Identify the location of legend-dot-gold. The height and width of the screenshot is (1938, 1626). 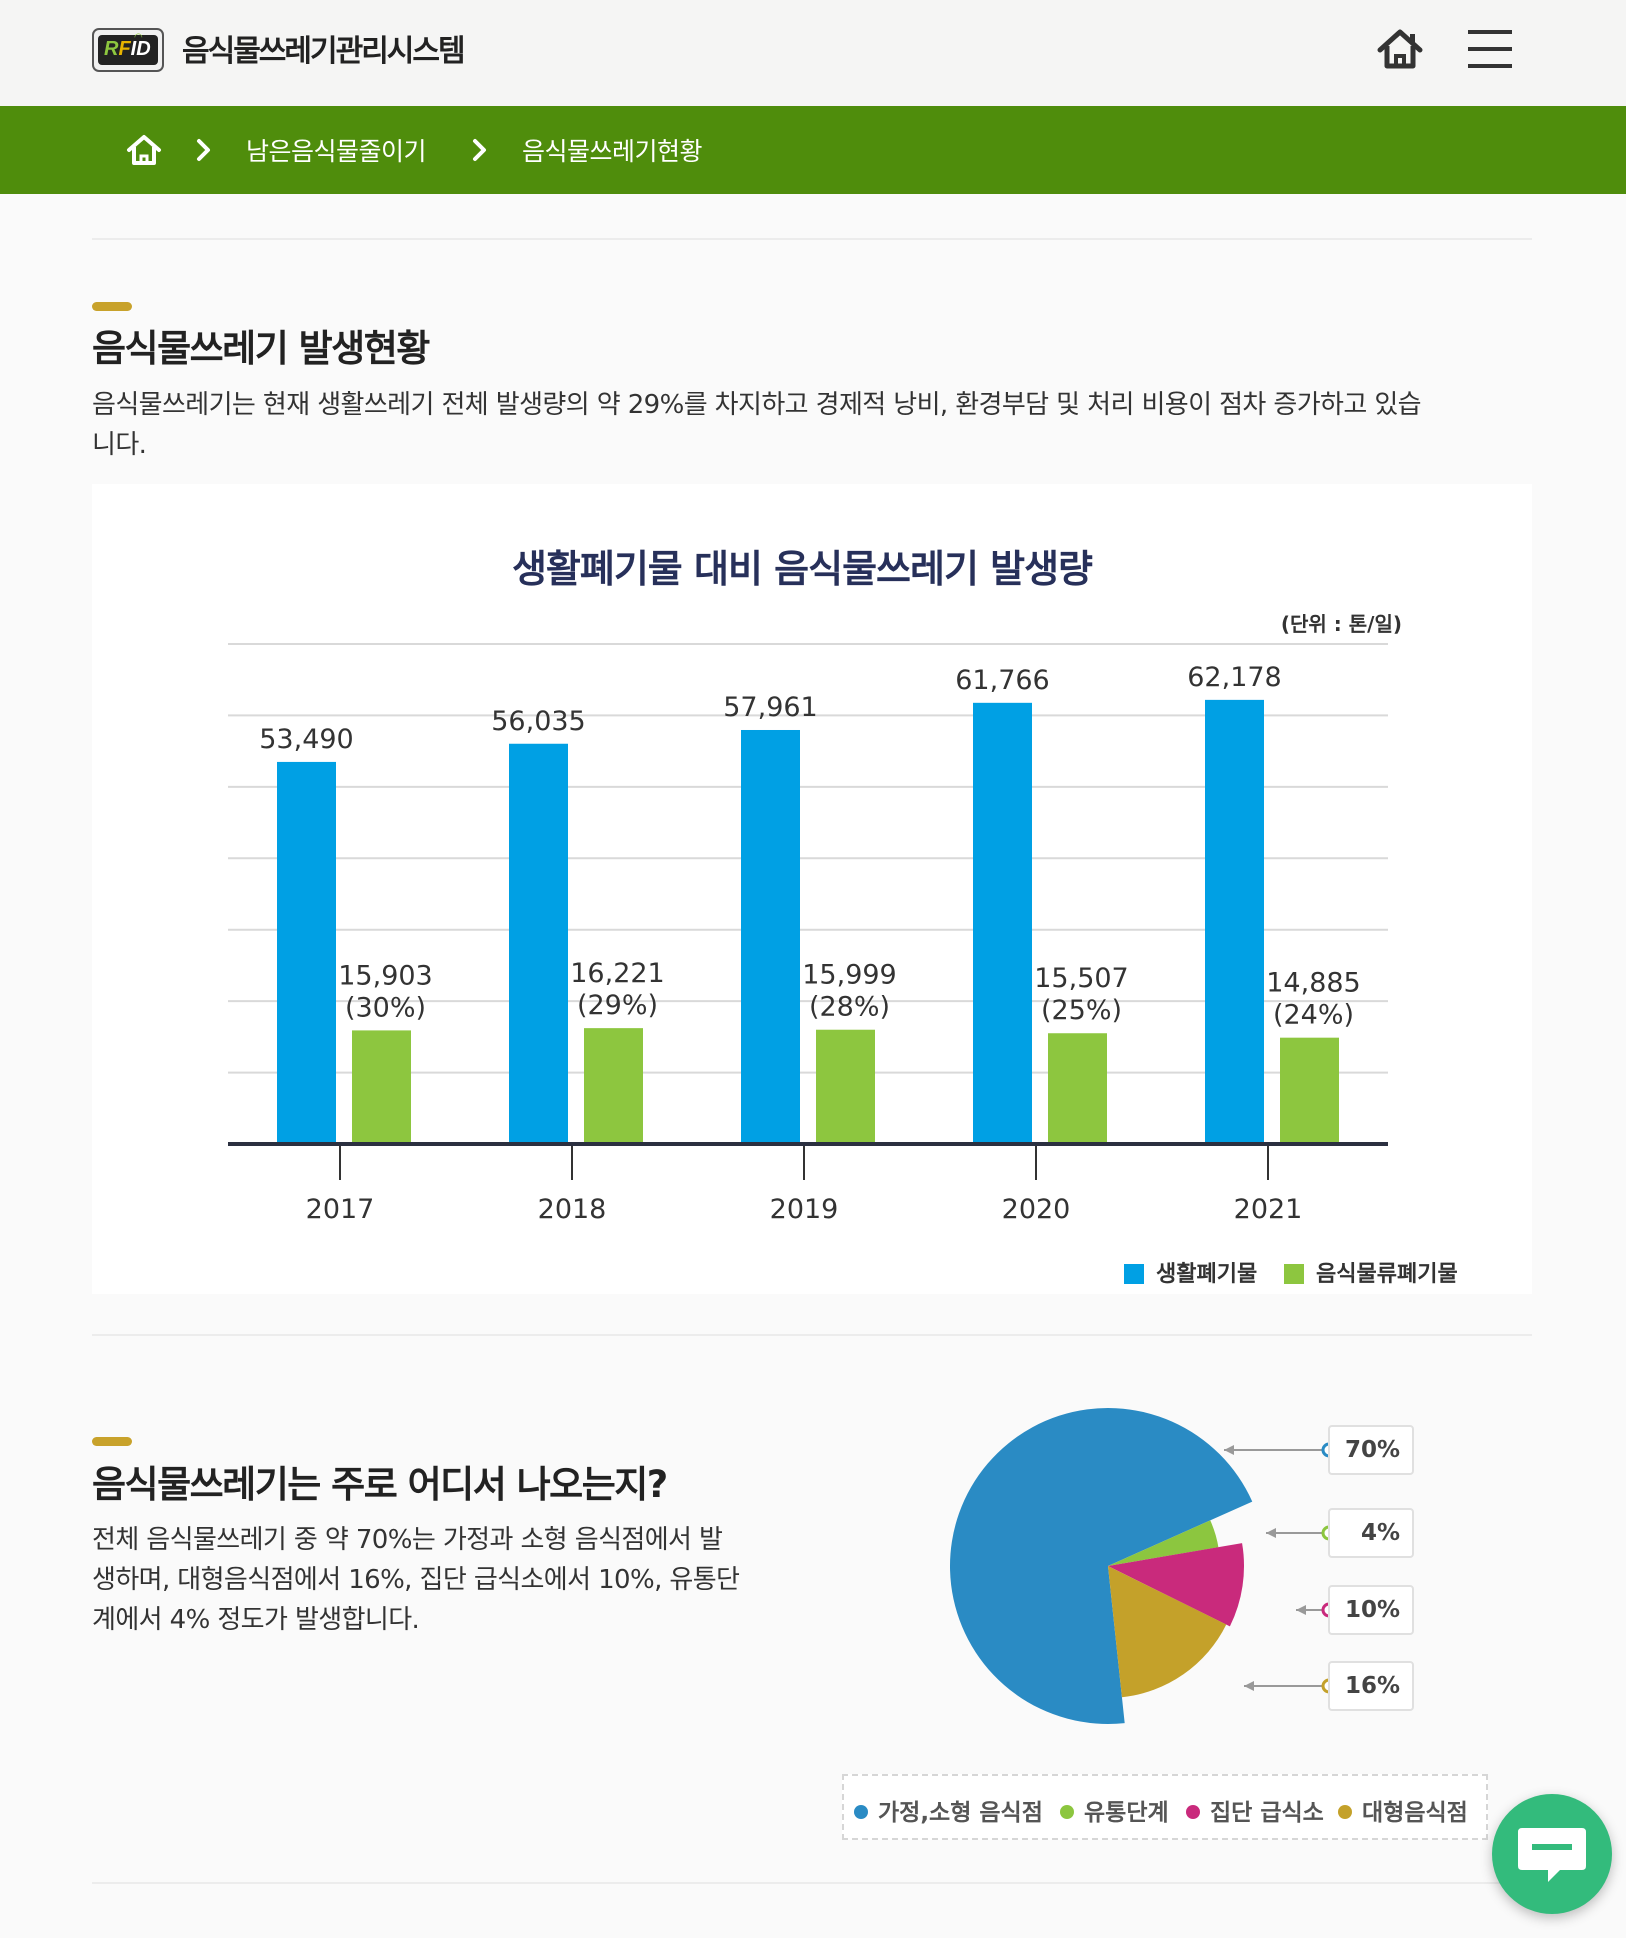
(1345, 1812).